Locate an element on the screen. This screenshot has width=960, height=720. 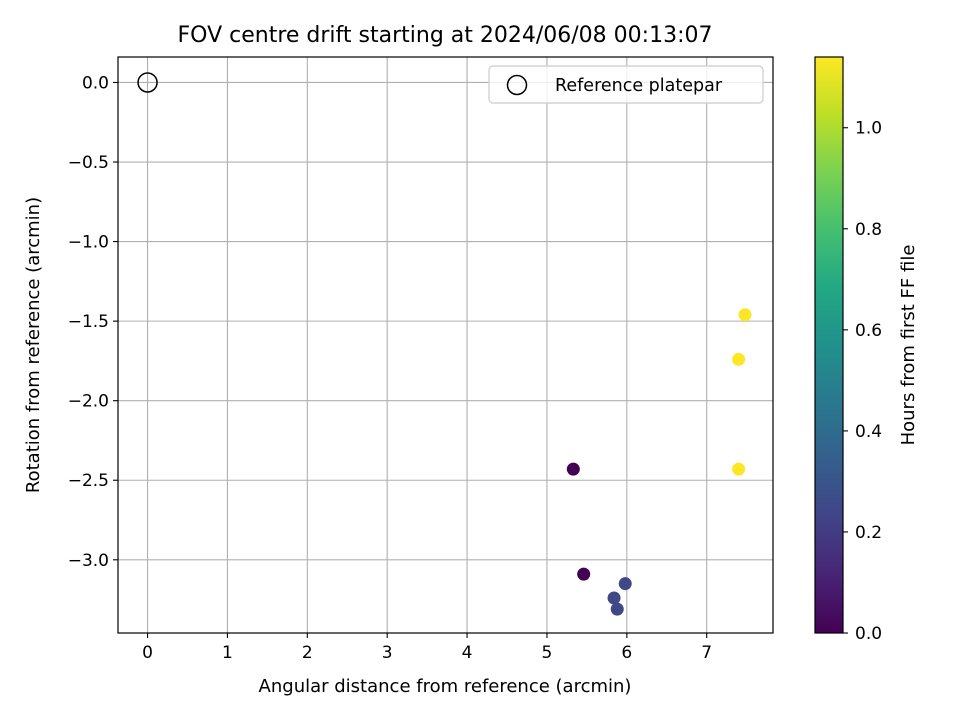
x-tick-label: 6 is located at coordinates (626, 653).